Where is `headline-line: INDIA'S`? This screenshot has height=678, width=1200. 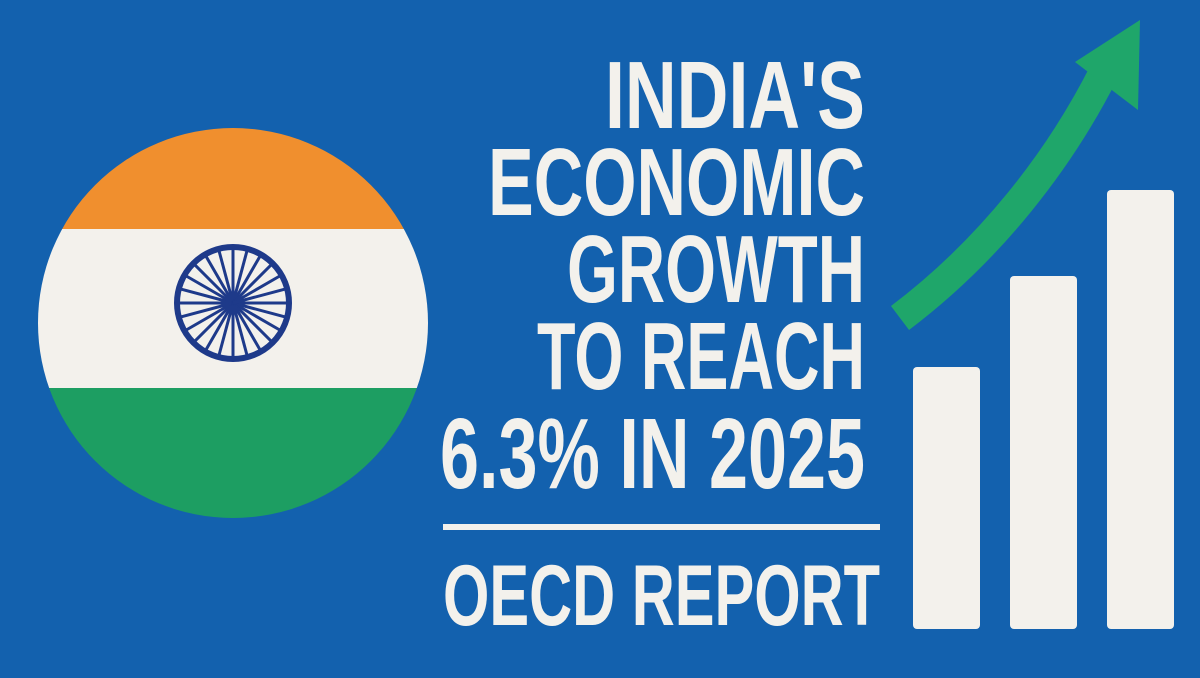 headline-line: INDIA'S is located at coordinates (735, 95).